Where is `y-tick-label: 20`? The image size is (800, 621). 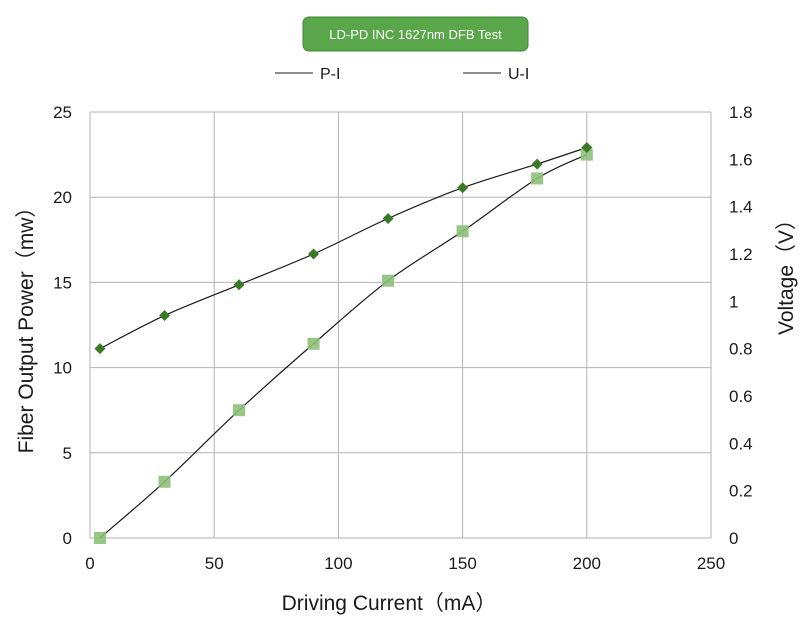
y-tick-label: 20 is located at coordinates (62, 197).